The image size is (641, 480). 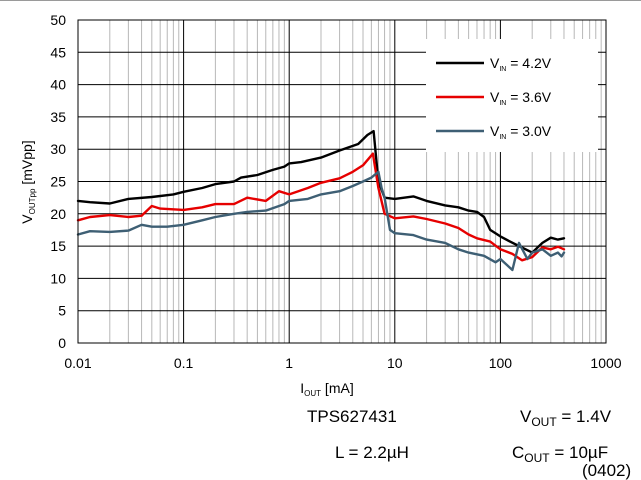 What do you see at coordinates (302, 388) in the screenshot?
I see `x-axis-label-main: I` at bounding box center [302, 388].